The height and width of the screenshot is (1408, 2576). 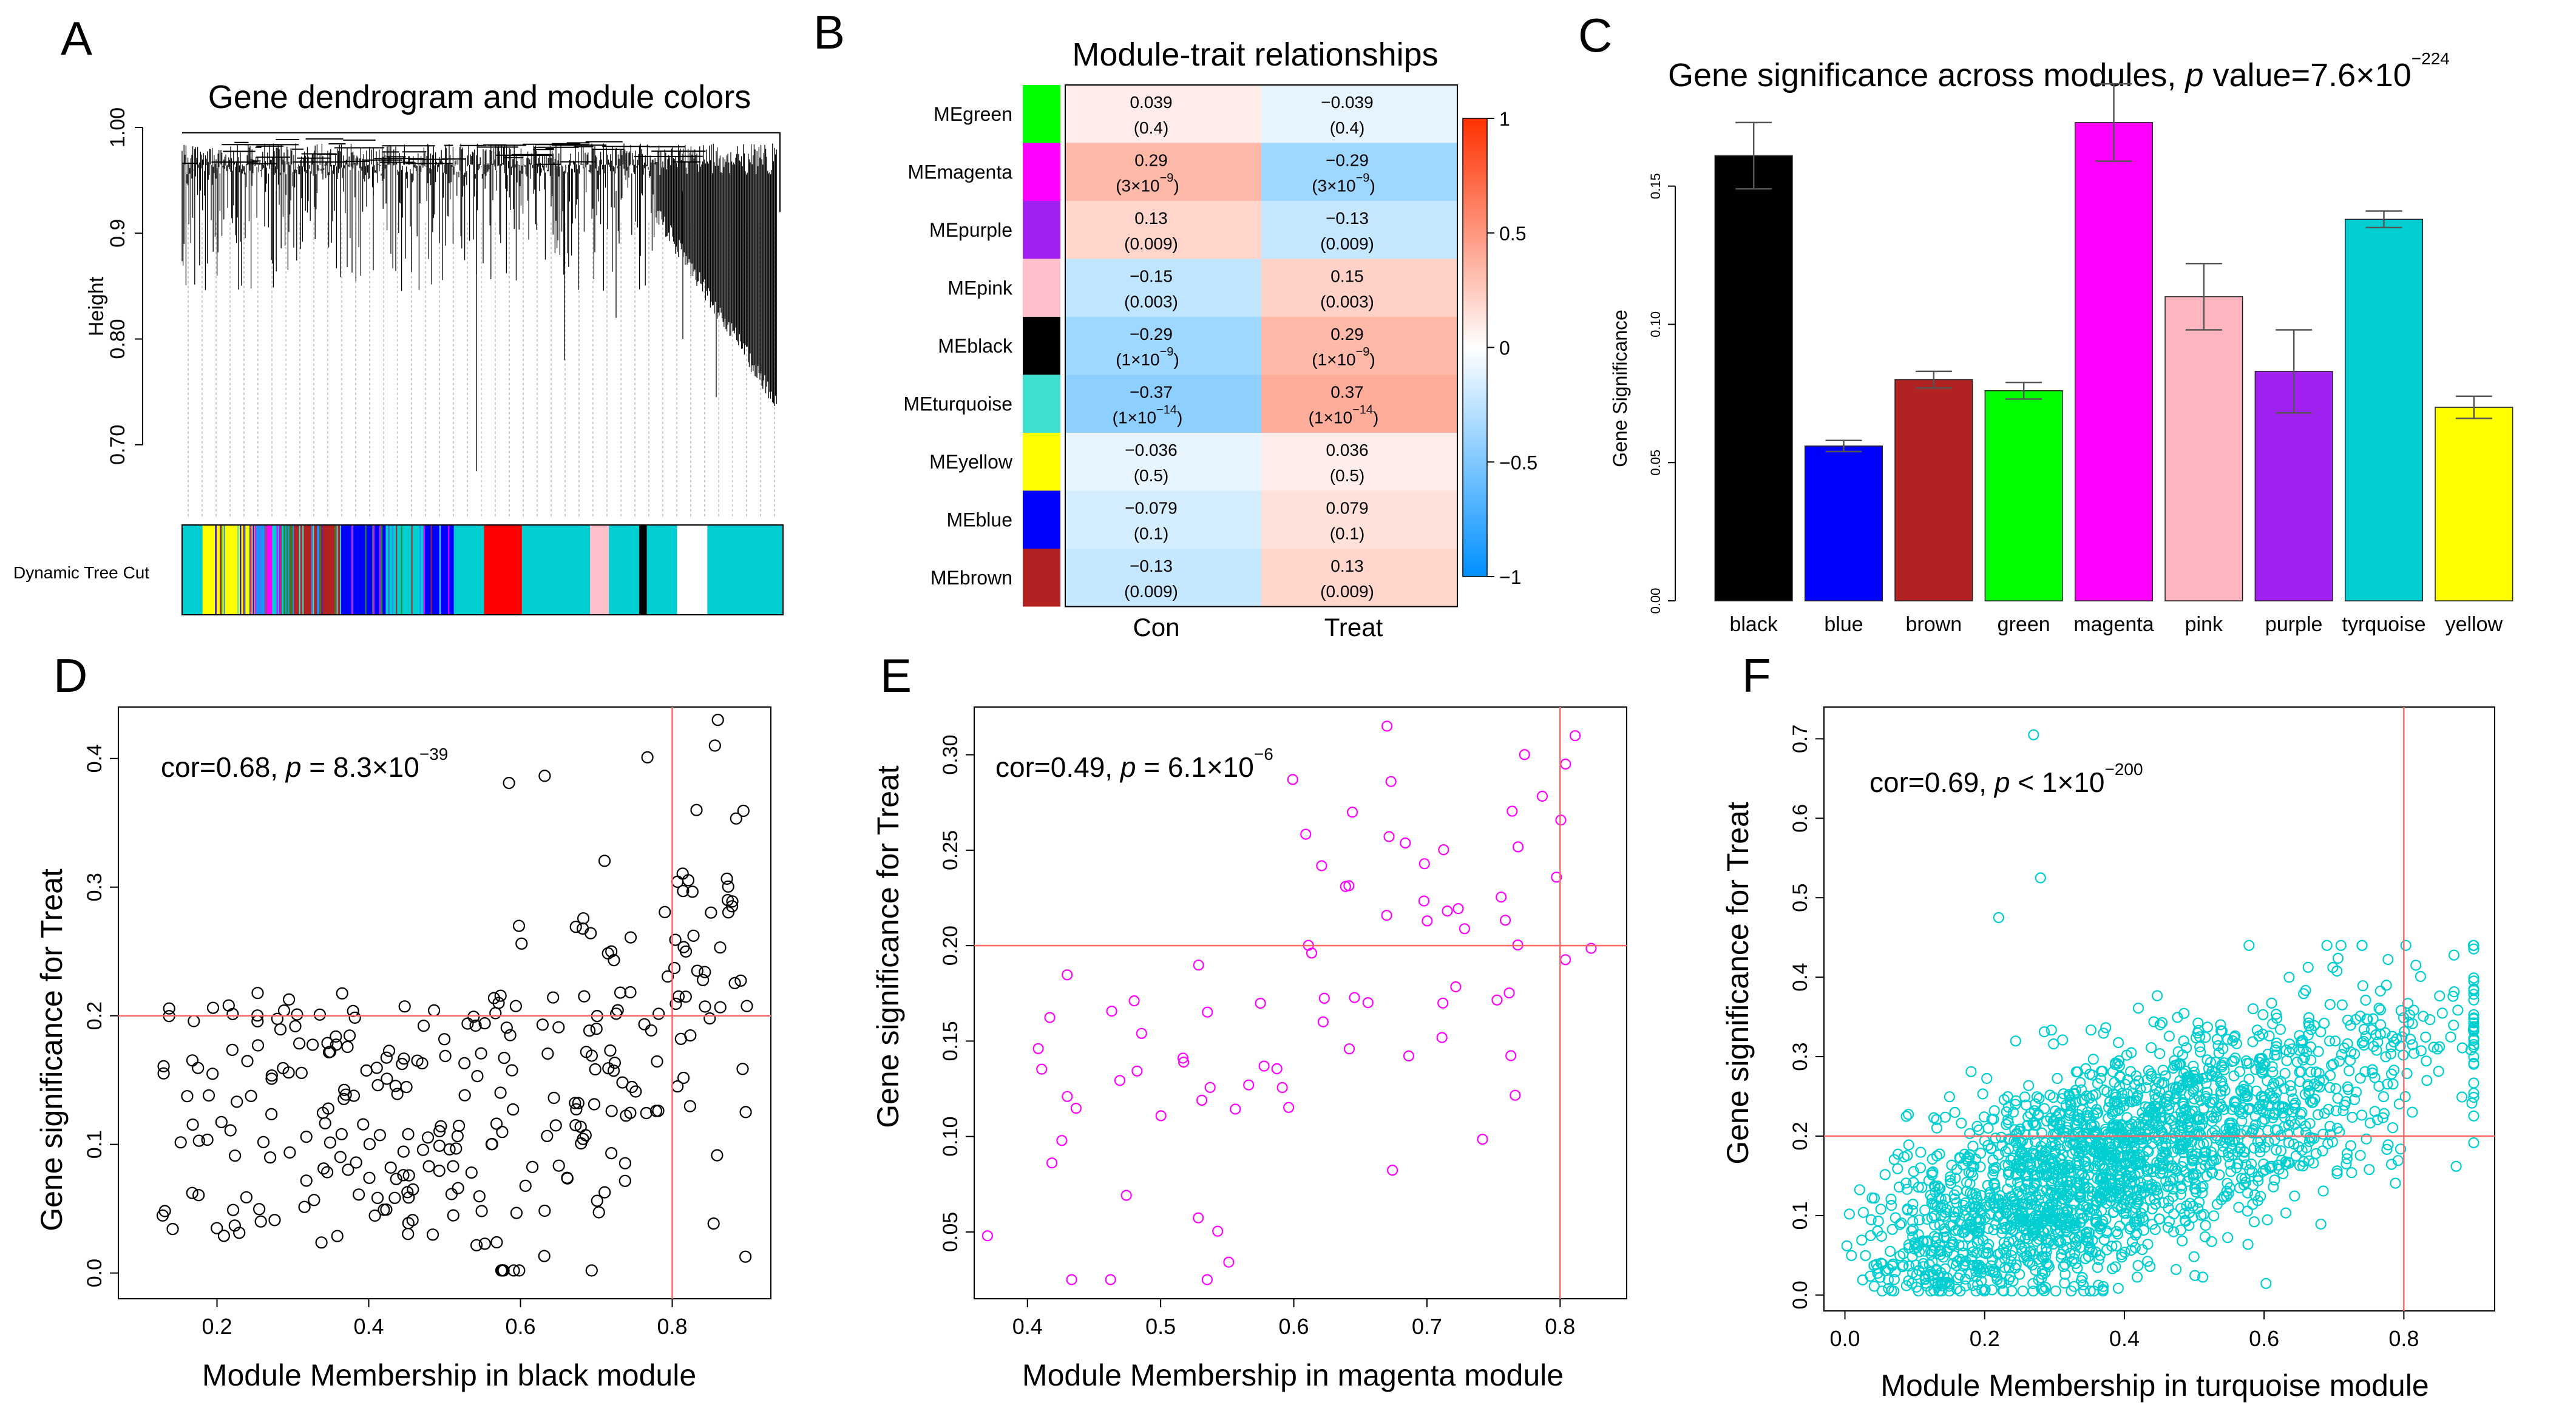 I want to click on heatmap-cell-treat, so click(x=1359, y=114).